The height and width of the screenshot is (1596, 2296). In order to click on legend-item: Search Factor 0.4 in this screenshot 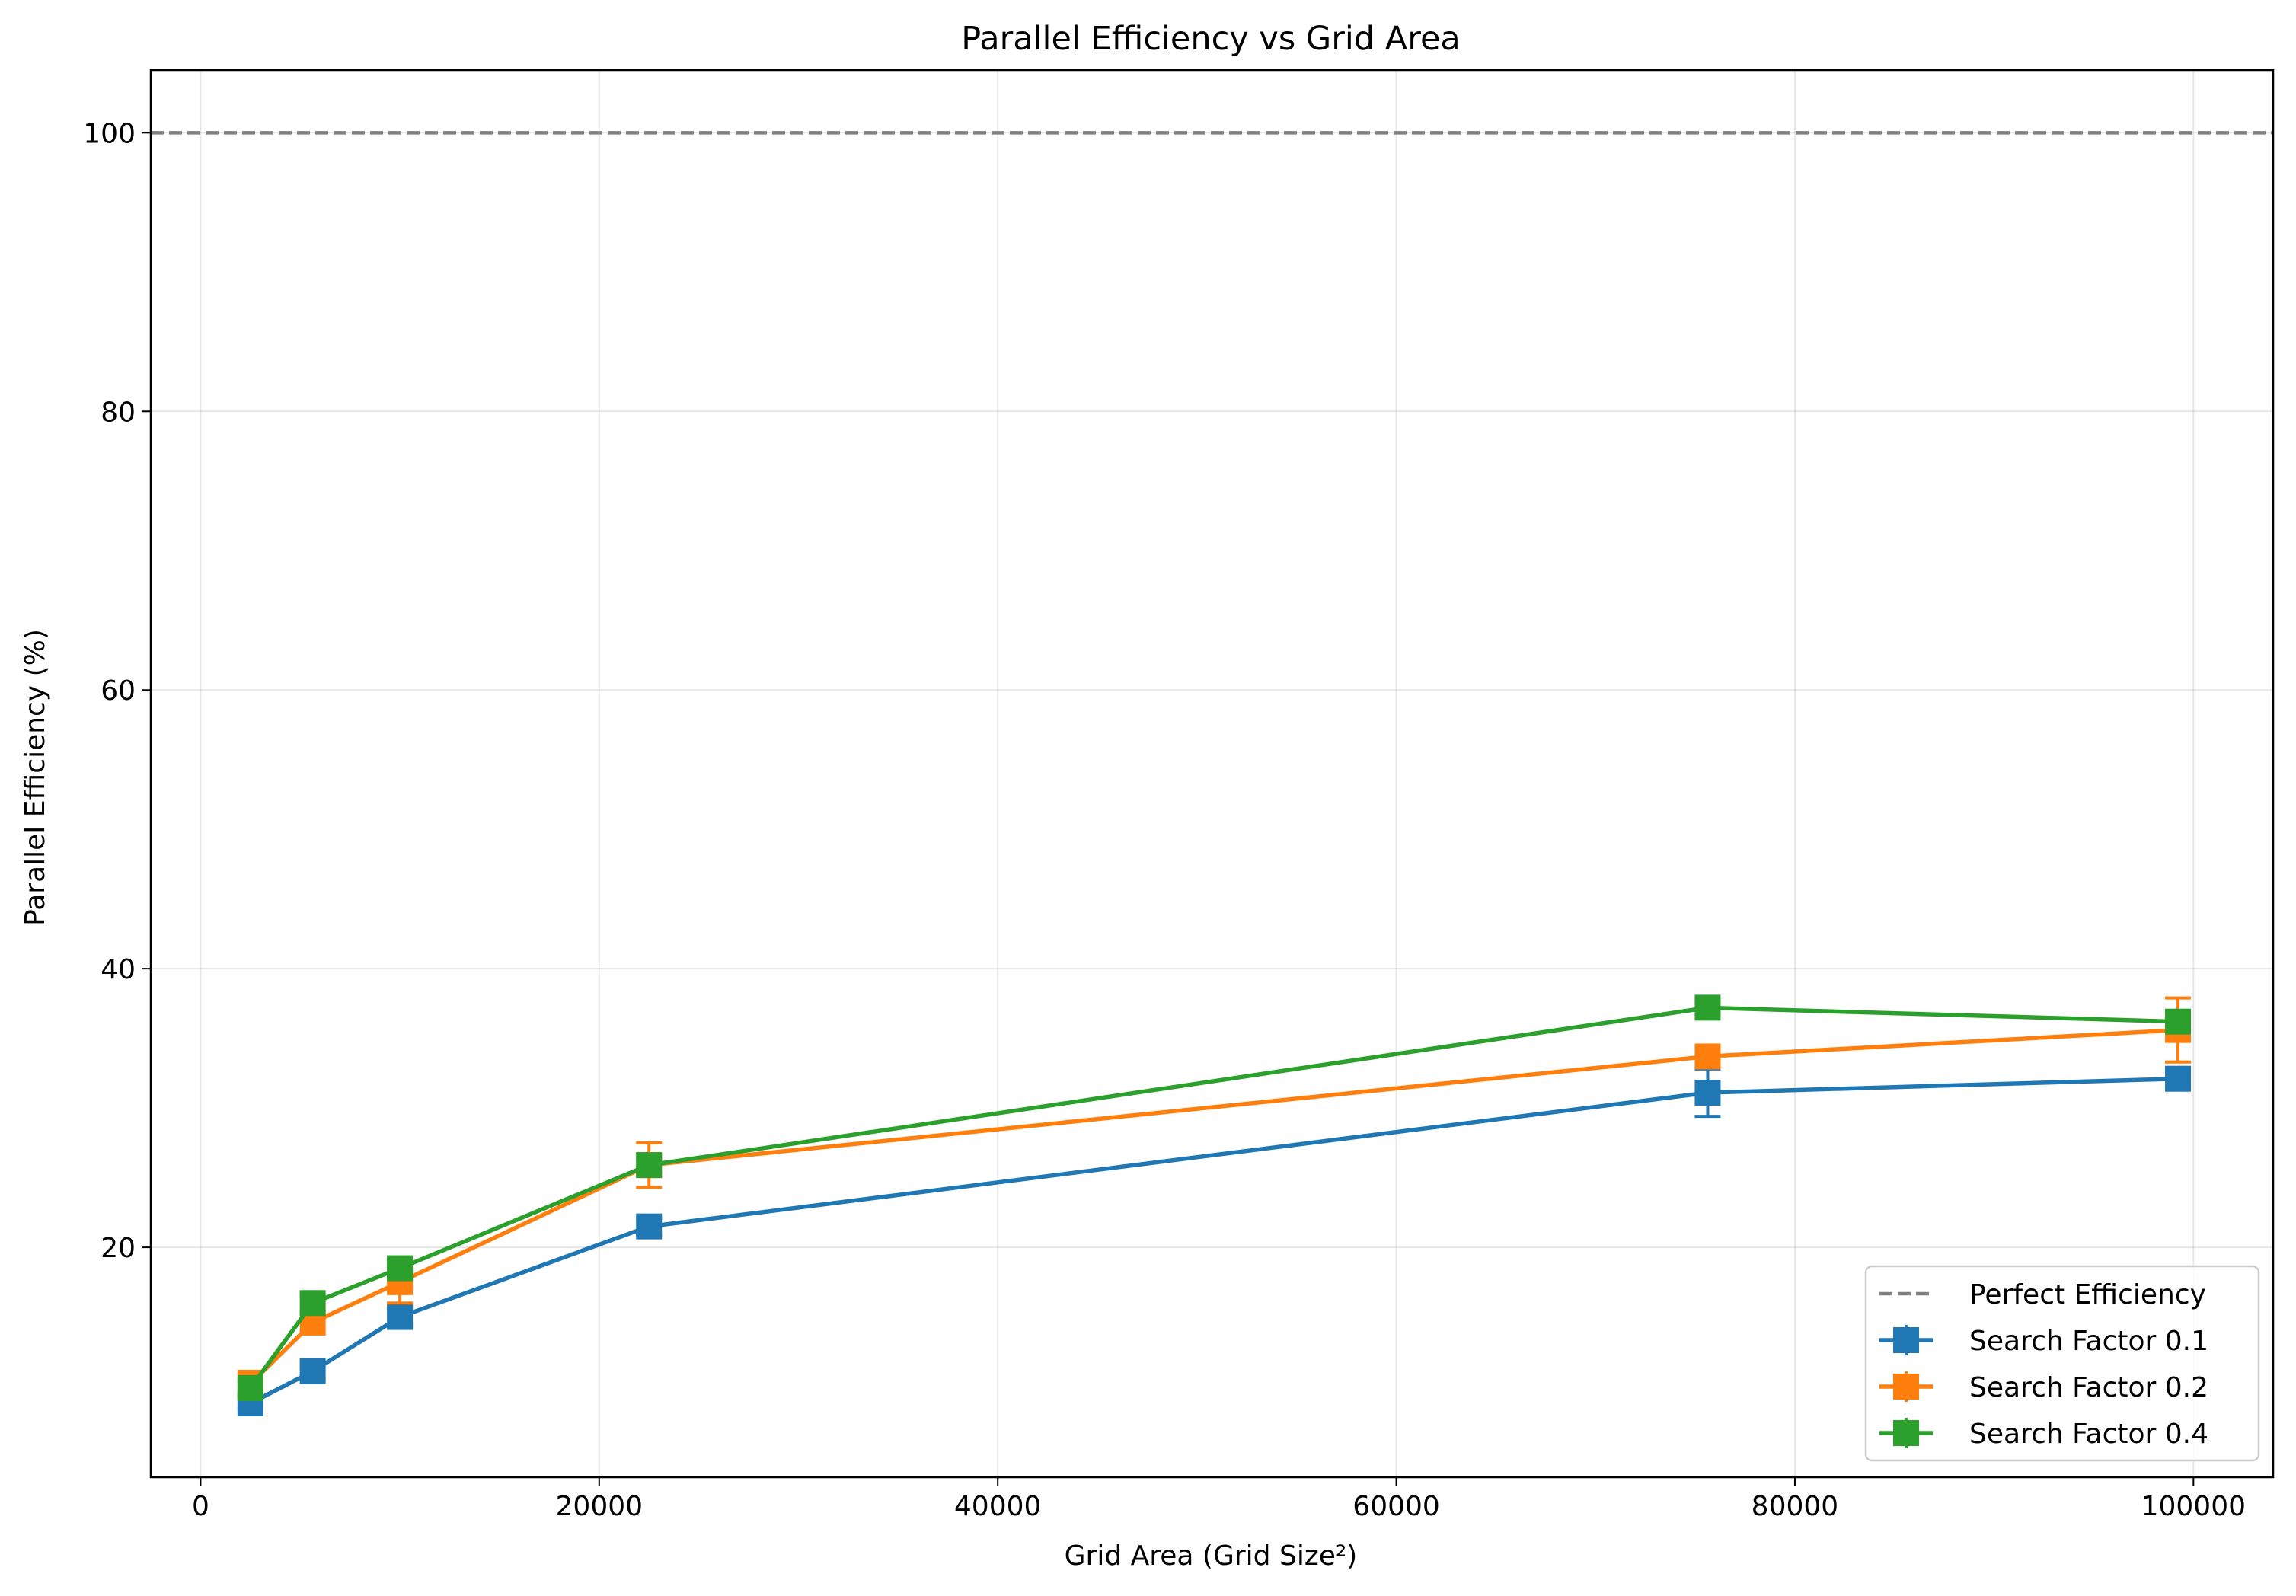, I will do `click(2044, 1434)`.